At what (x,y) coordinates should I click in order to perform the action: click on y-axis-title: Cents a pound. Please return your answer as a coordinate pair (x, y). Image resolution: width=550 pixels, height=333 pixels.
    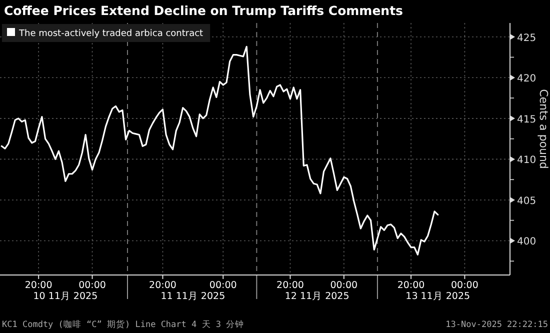
    Looking at the image, I should click on (543, 129).